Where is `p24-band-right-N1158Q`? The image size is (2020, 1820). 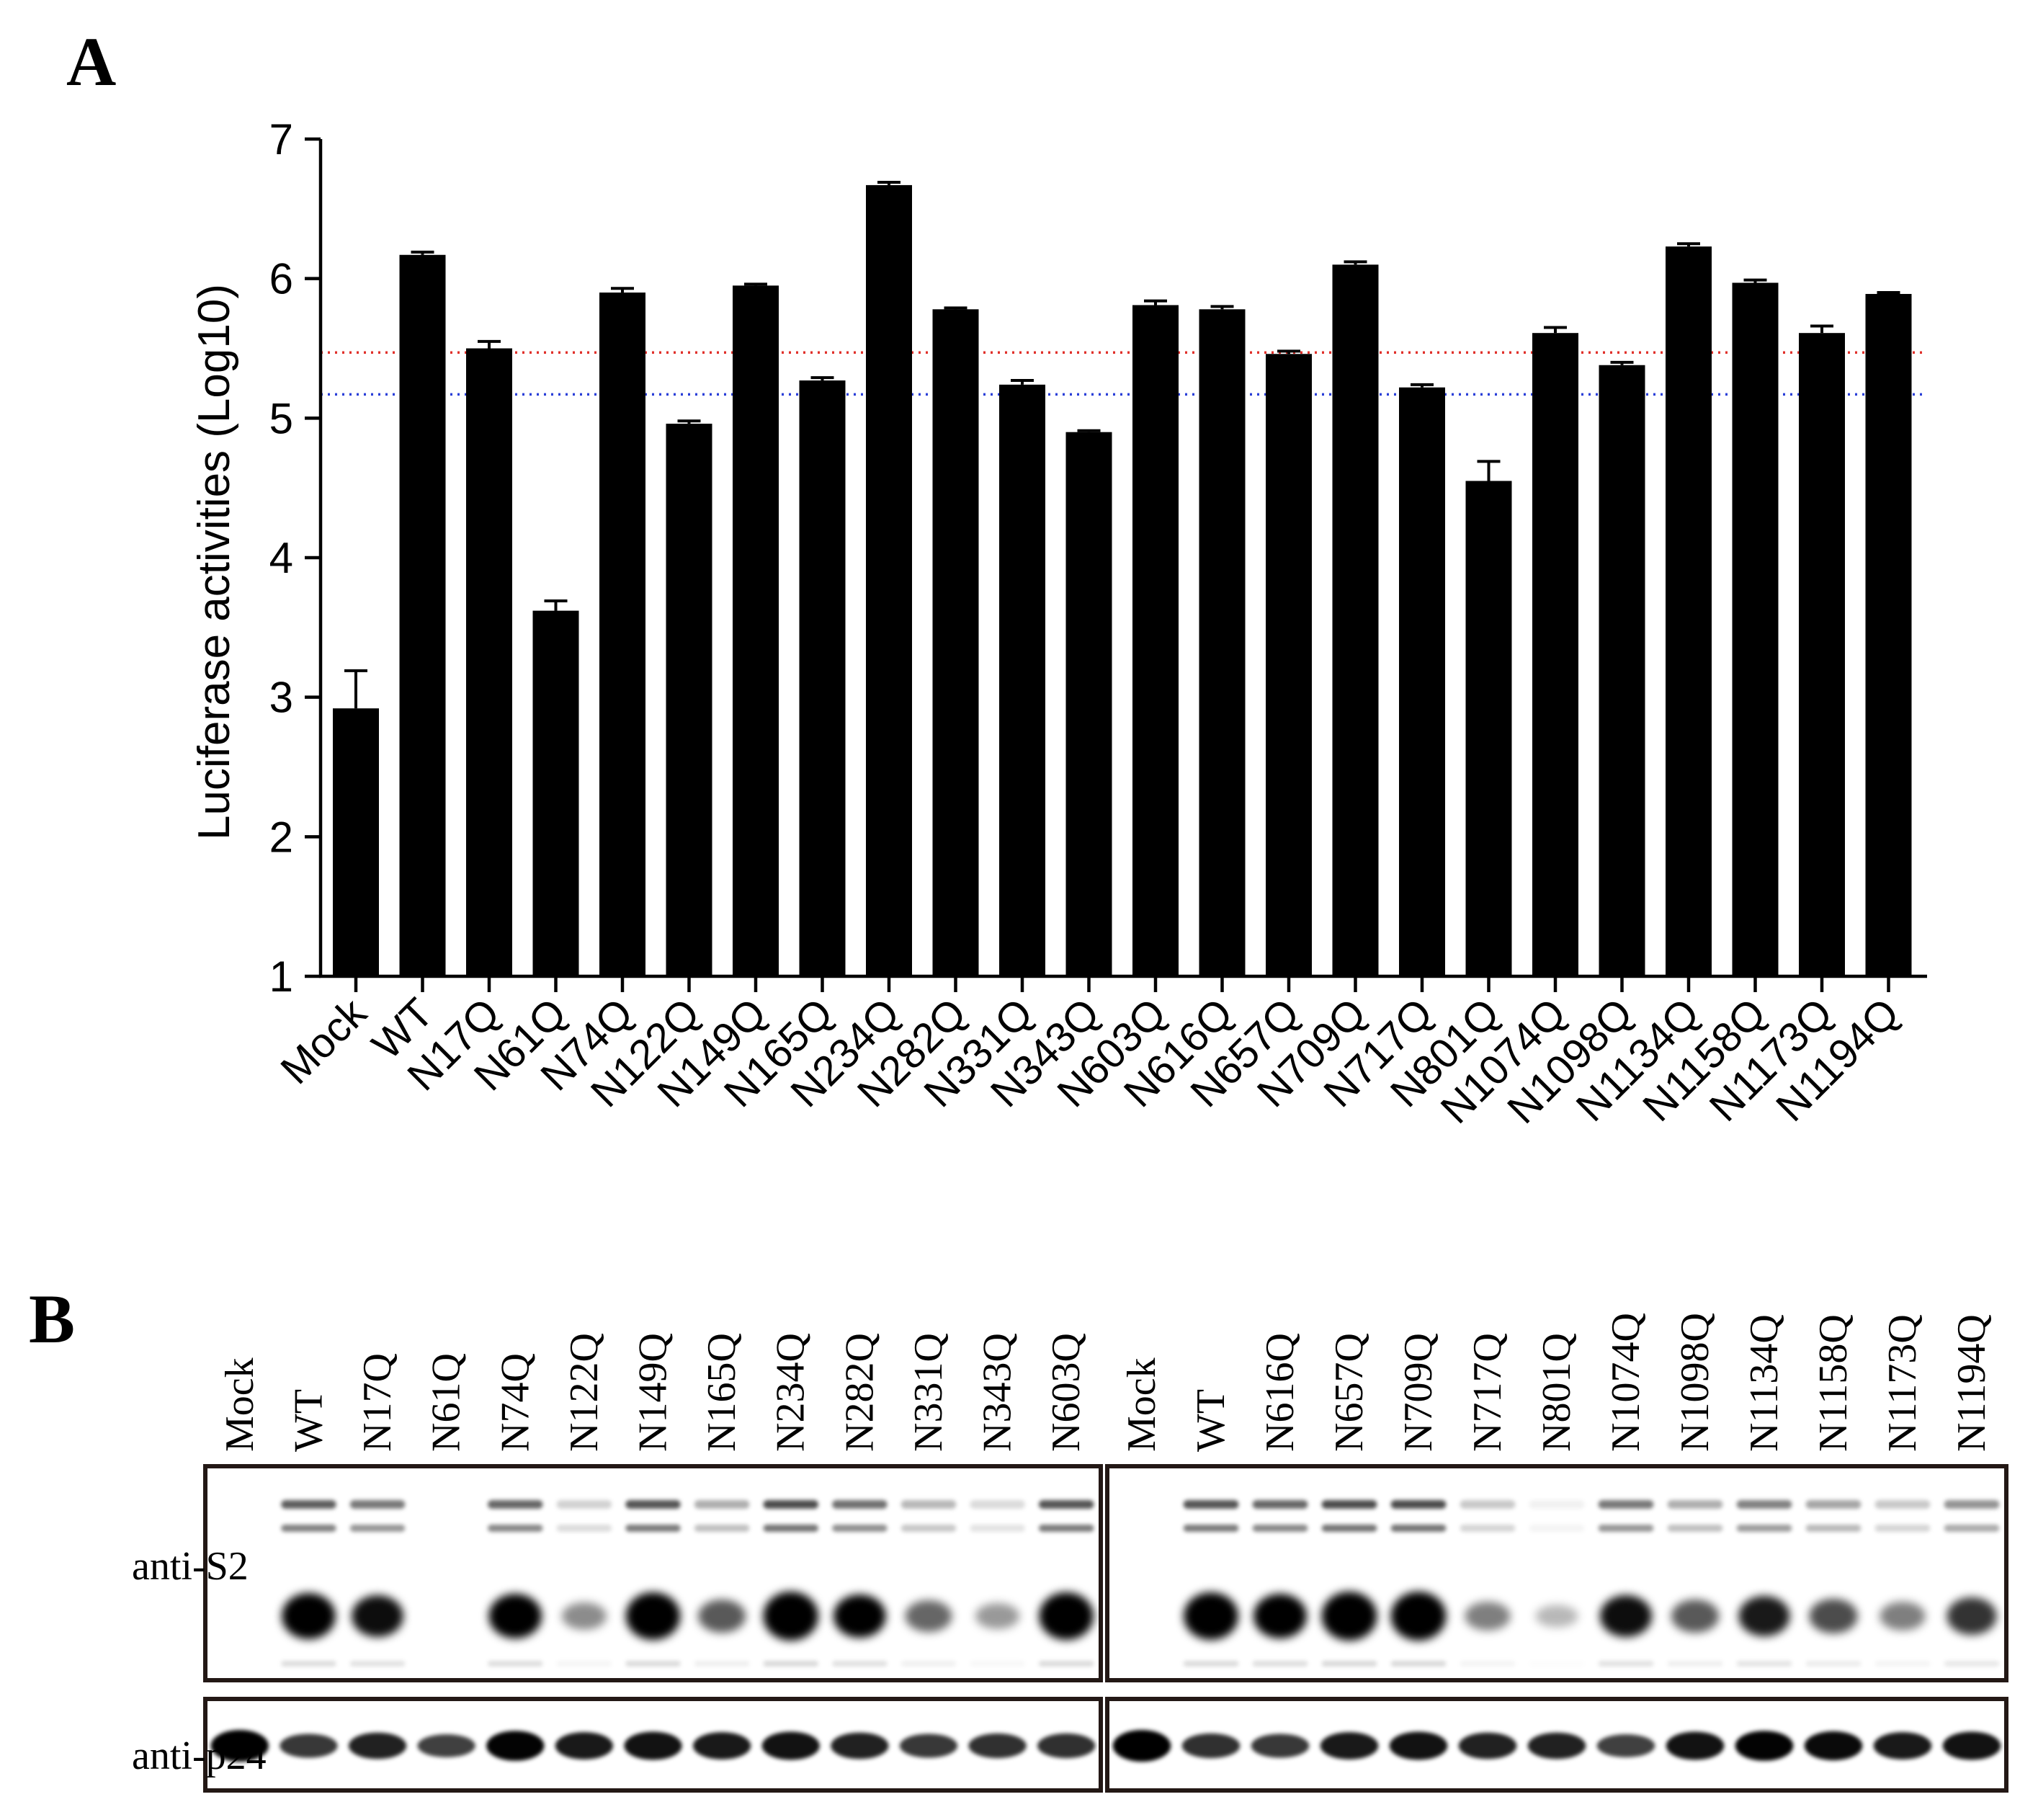
p24-band-right-N1158Q is located at coordinates (1833, 1746).